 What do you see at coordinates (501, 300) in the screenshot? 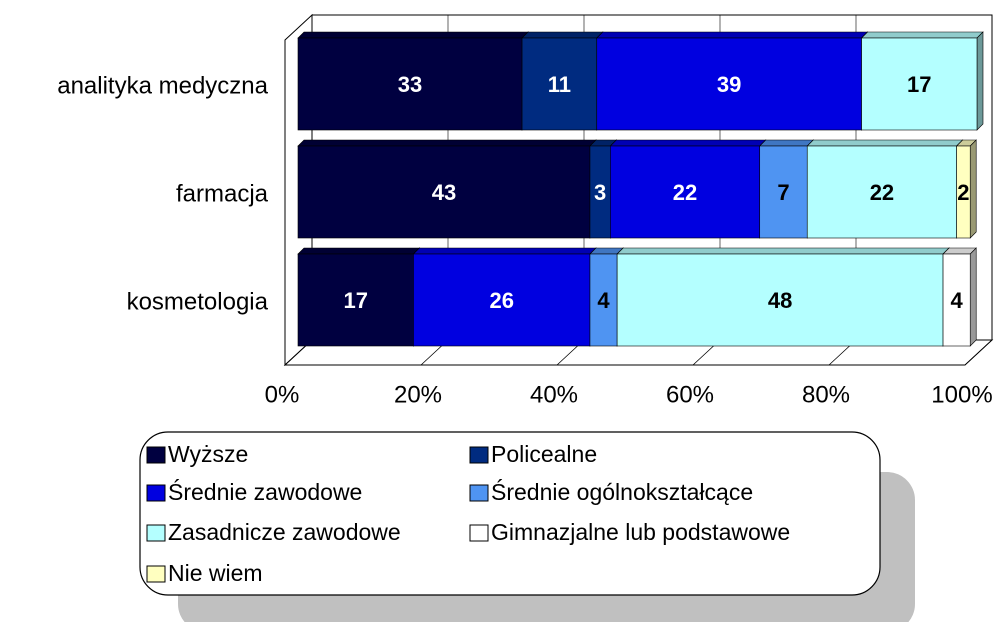
I see `data-label: 26` at bounding box center [501, 300].